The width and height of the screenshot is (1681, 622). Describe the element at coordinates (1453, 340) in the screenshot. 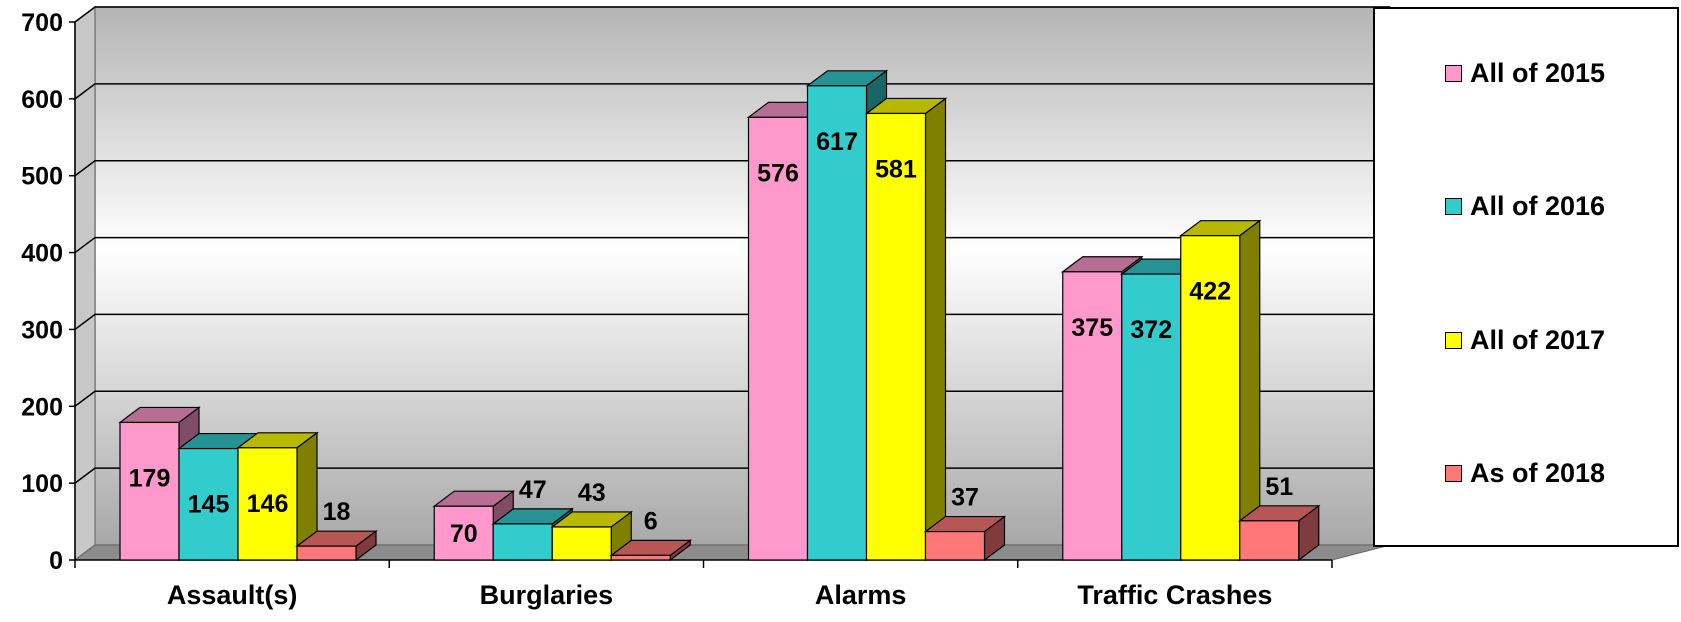

I see `legend-swatch-2017` at that location.